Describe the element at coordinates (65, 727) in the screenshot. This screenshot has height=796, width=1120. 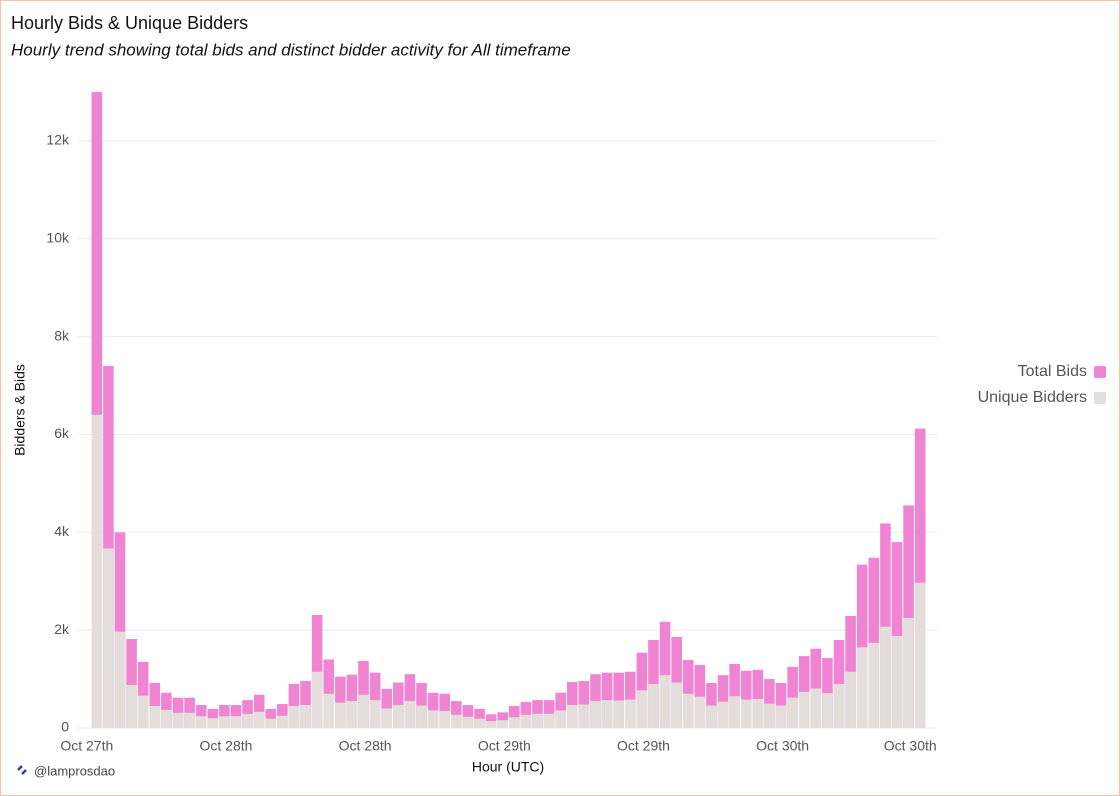
I see `y-tick-label: 0` at that location.